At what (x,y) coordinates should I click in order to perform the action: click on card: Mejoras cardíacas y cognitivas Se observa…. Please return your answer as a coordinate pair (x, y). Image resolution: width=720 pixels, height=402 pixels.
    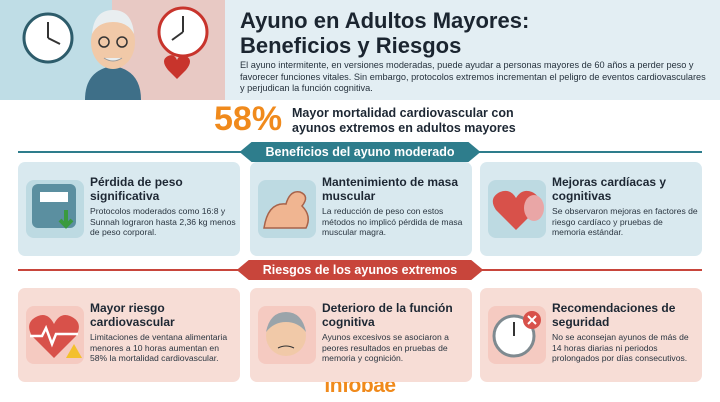
    Looking at the image, I should click on (591, 209).